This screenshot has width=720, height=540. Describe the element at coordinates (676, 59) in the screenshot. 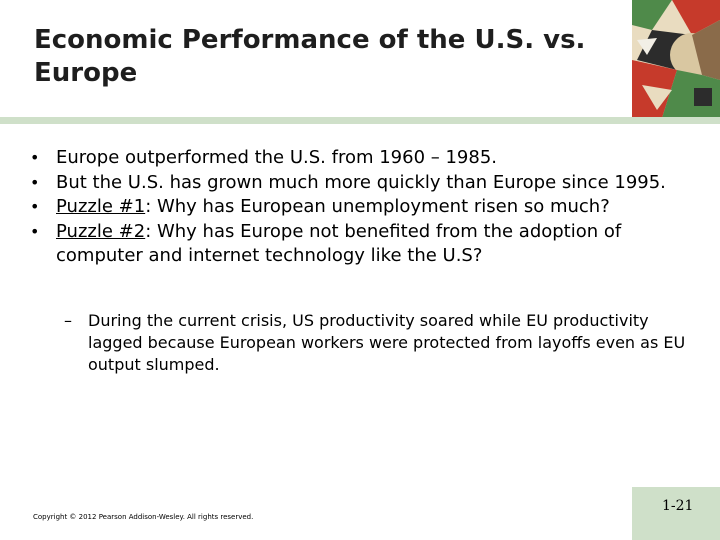

I see `decorative-abstract-artwork` at that location.